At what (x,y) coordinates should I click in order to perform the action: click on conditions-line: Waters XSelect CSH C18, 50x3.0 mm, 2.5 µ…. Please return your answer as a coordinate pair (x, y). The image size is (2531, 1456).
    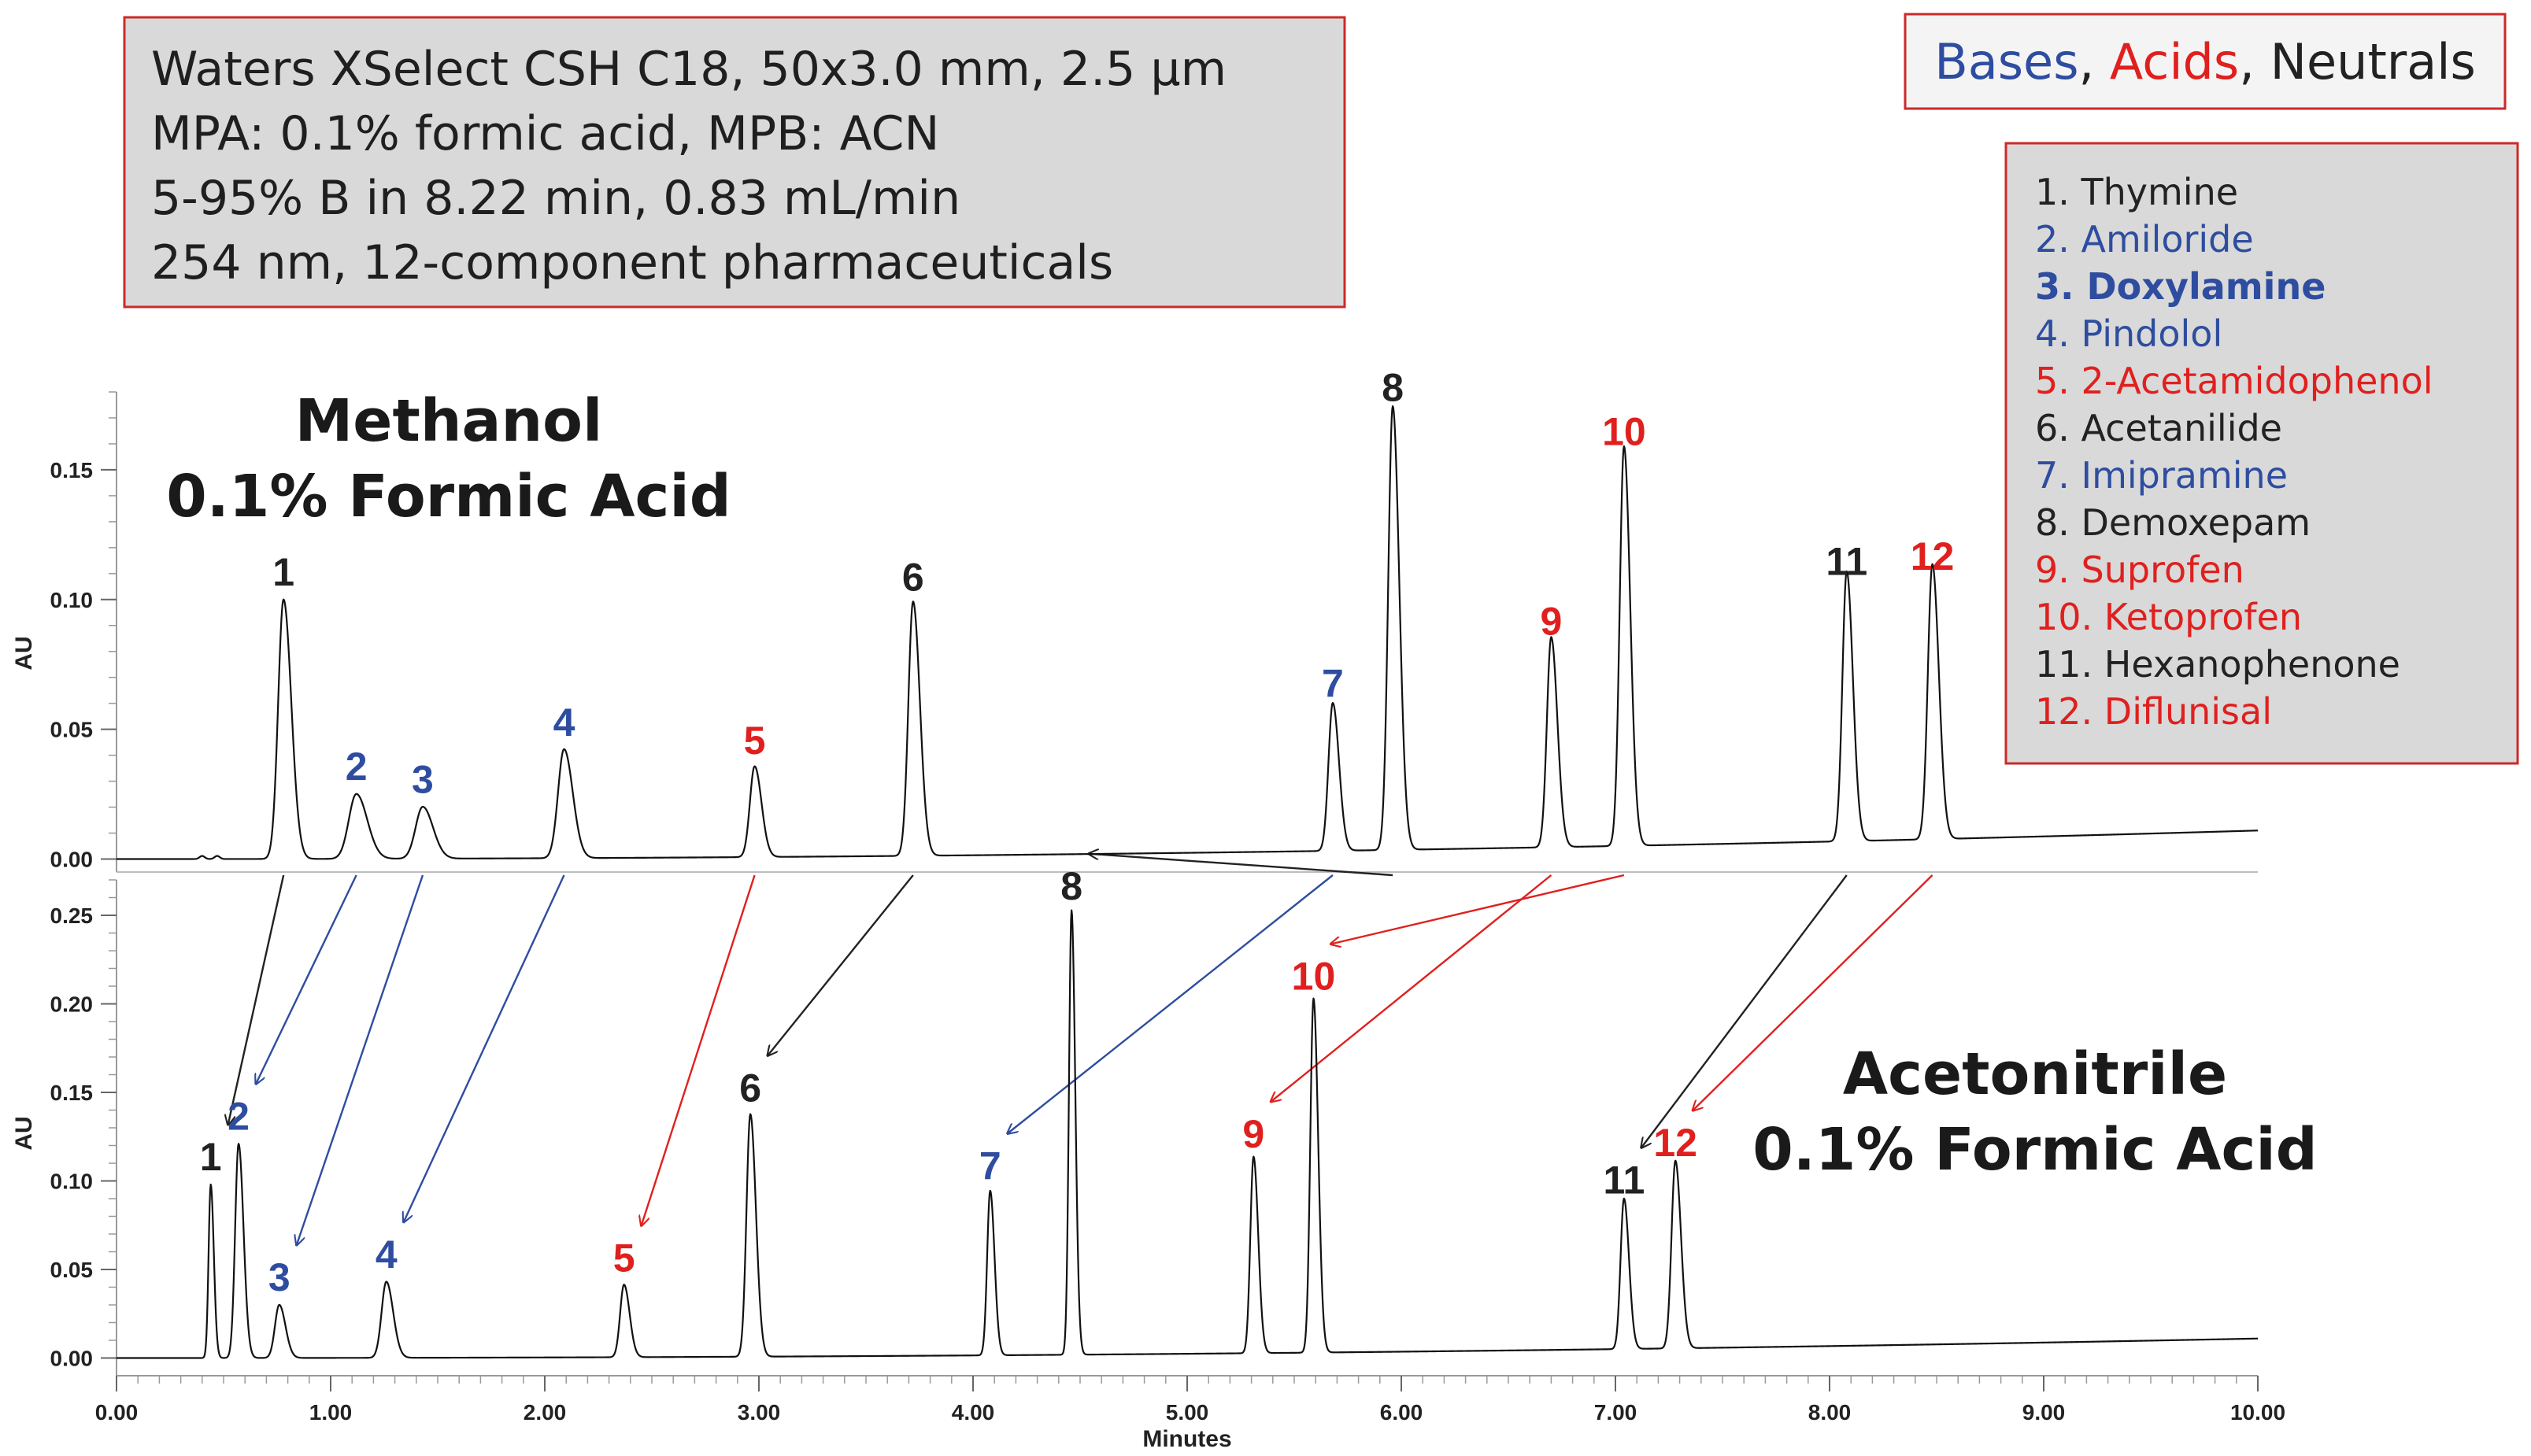
    Looking at the image, I should click on (689, 69).